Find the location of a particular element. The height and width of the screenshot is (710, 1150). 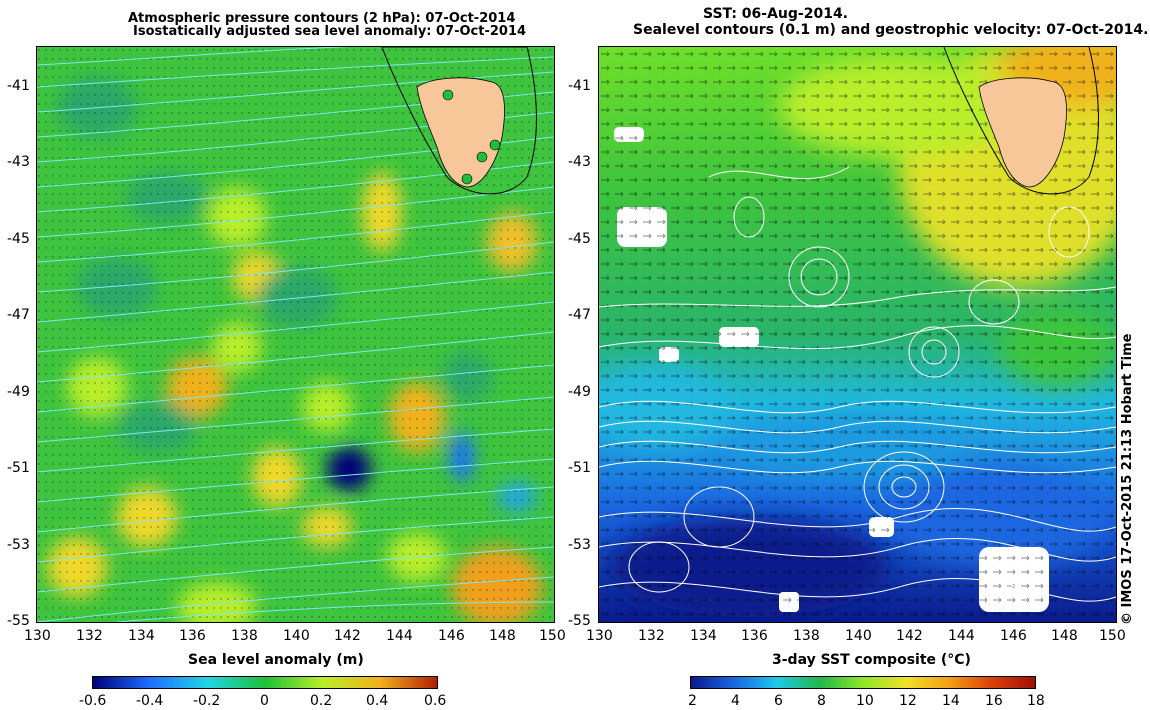

right-y-tick: -43 is located at coordinates (579, 162).